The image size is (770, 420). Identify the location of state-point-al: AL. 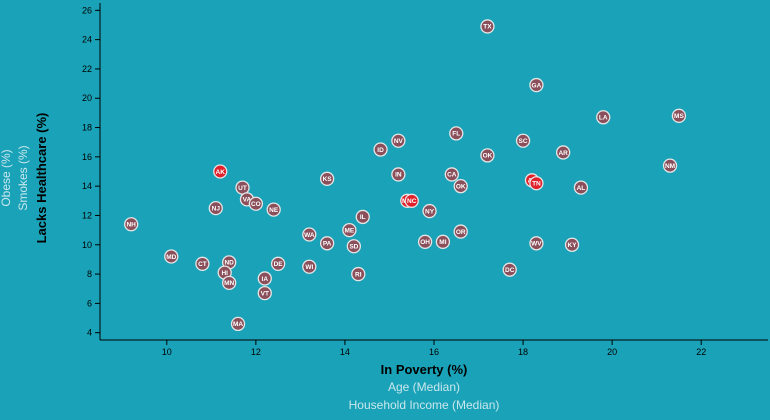
(581, 187).